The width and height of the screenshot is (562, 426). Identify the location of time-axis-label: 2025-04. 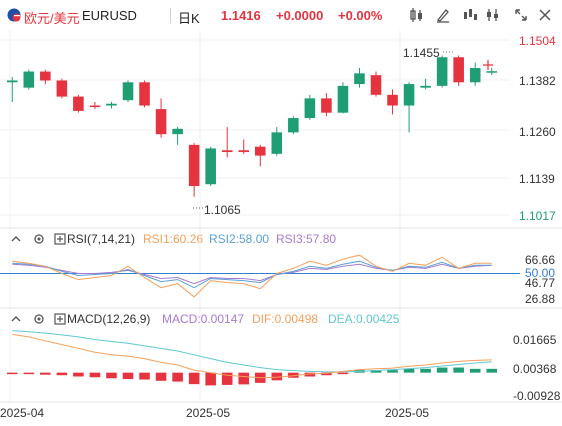
(22, 413).